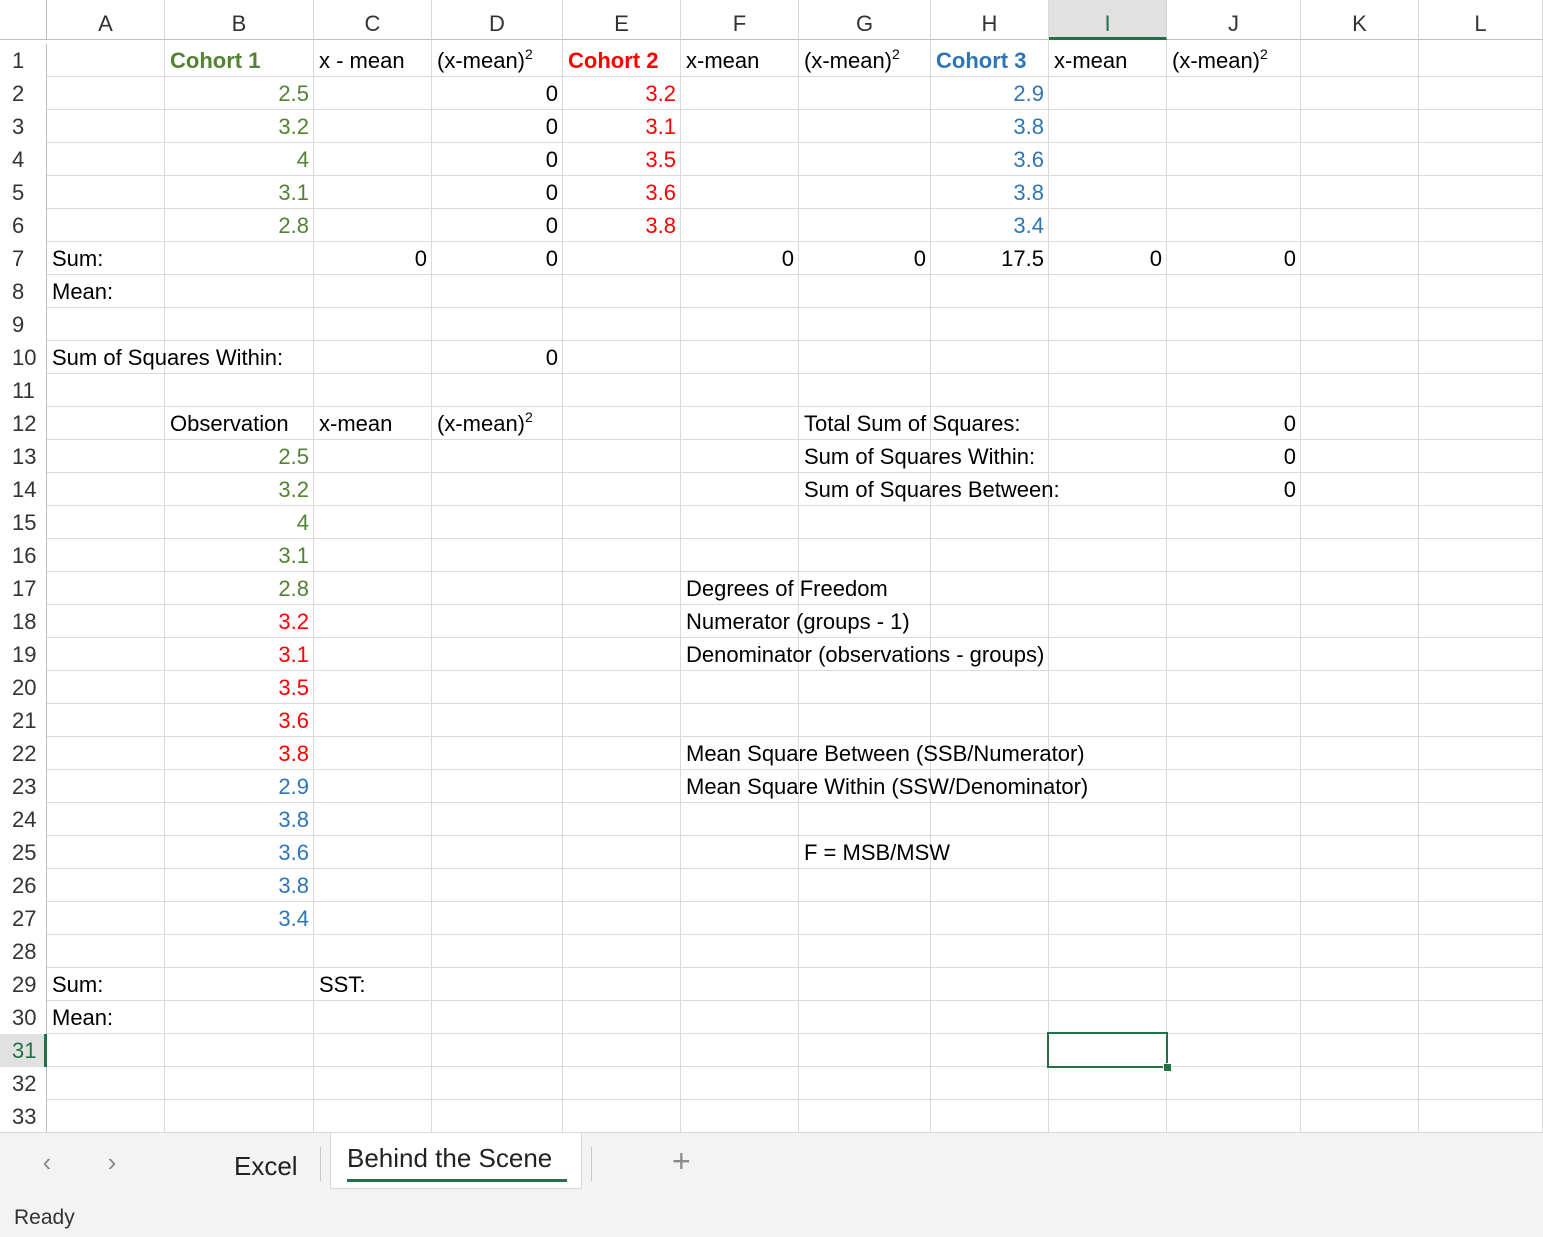 This screenshot has height=1237, width=1543. Describe the element at coordinates (239, 126) in the screenshot. I see `cell-b3: 3.2` at that location.